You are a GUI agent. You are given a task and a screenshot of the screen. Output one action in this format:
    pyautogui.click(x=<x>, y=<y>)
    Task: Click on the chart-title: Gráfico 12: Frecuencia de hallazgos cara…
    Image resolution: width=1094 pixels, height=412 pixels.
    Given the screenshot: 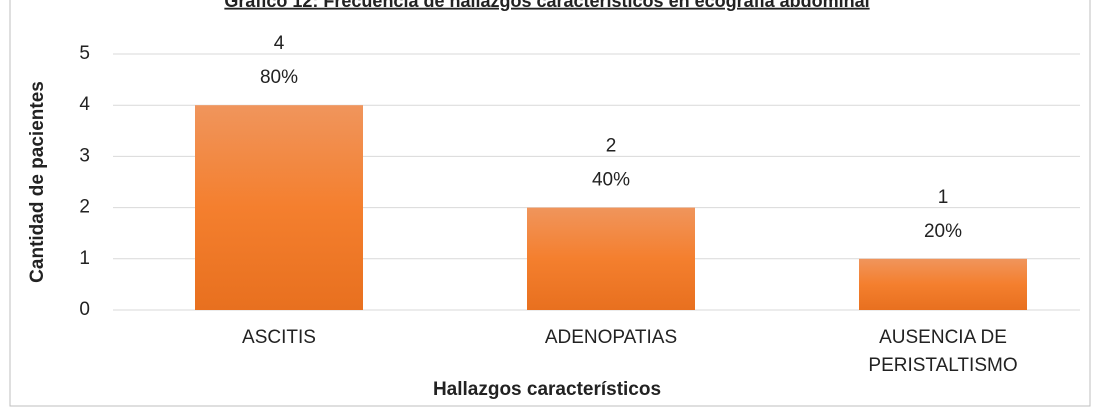 What is the action you would take?
    pyautogui.click(x=546, y=5)
    